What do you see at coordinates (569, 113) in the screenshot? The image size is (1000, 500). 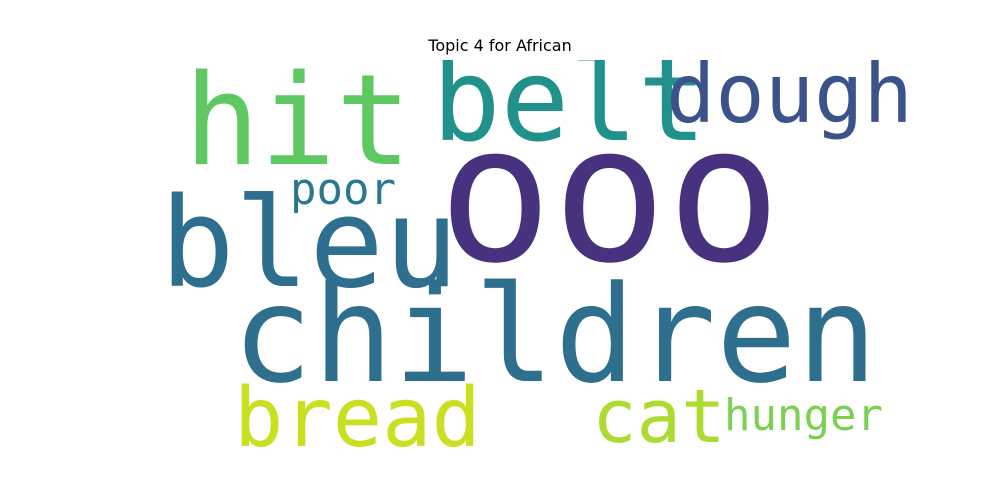 I see `word-belt: belt` at bounding box center [569, 113].